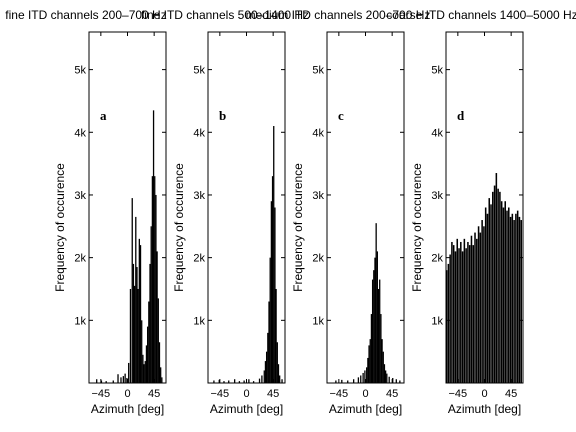  What do you see at coordinates (225, 15) in the screenshot?
I see `panel-title: fine ITD channels 500–1400 Hz` at bounding box center [225, 15].